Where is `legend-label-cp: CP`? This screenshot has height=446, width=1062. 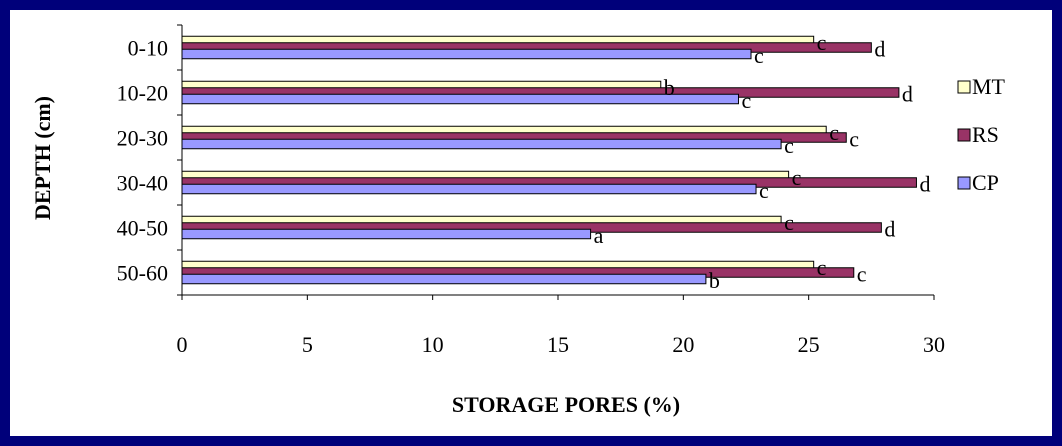
legend-label-cp: CP is located at coordinates (985, 182).